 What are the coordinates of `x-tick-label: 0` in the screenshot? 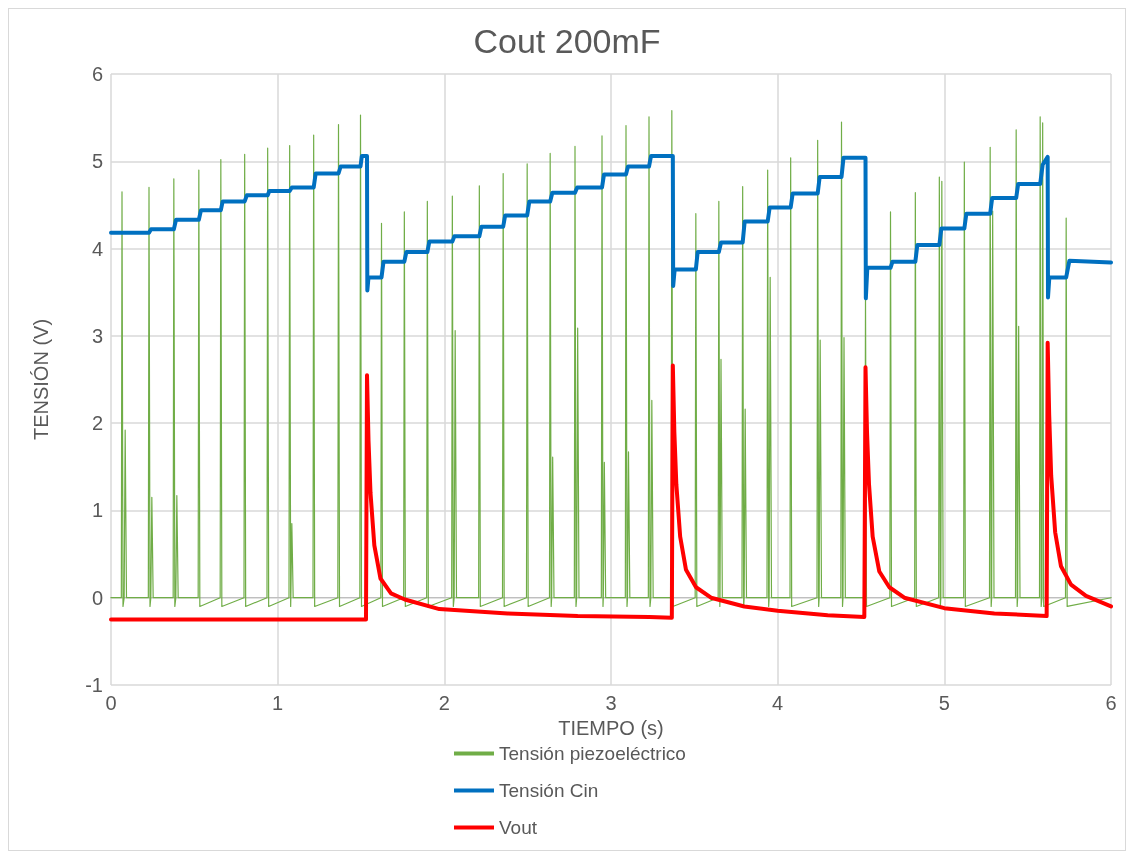 It's located at (111, 703).